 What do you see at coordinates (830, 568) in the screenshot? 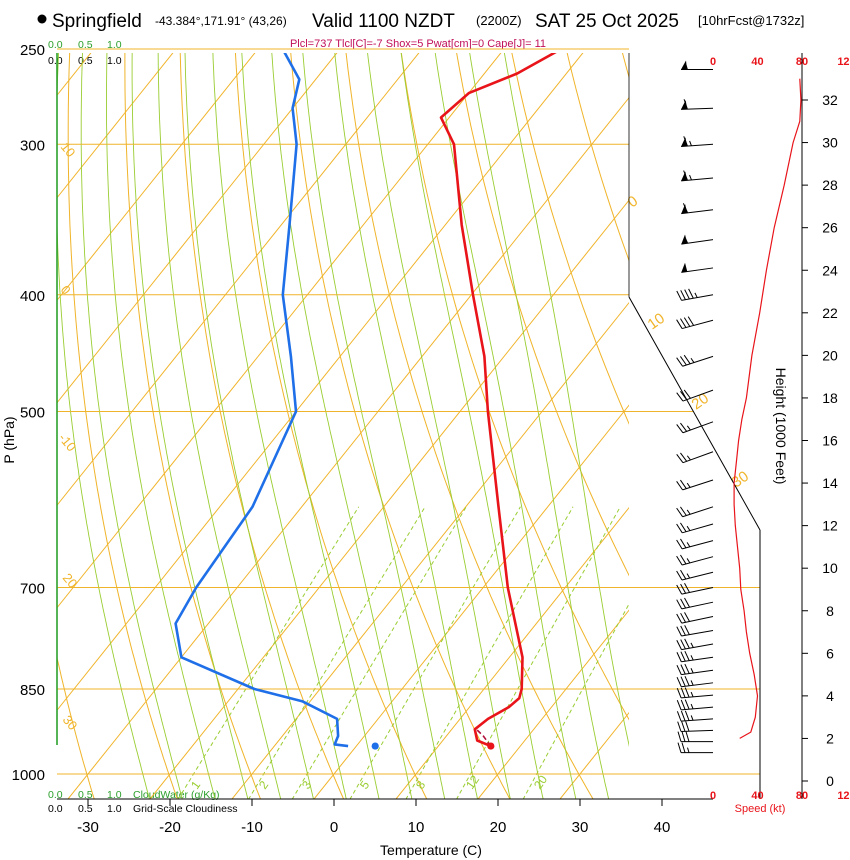
I see `height-tick-label: 10` at bounding box center [830, 568].